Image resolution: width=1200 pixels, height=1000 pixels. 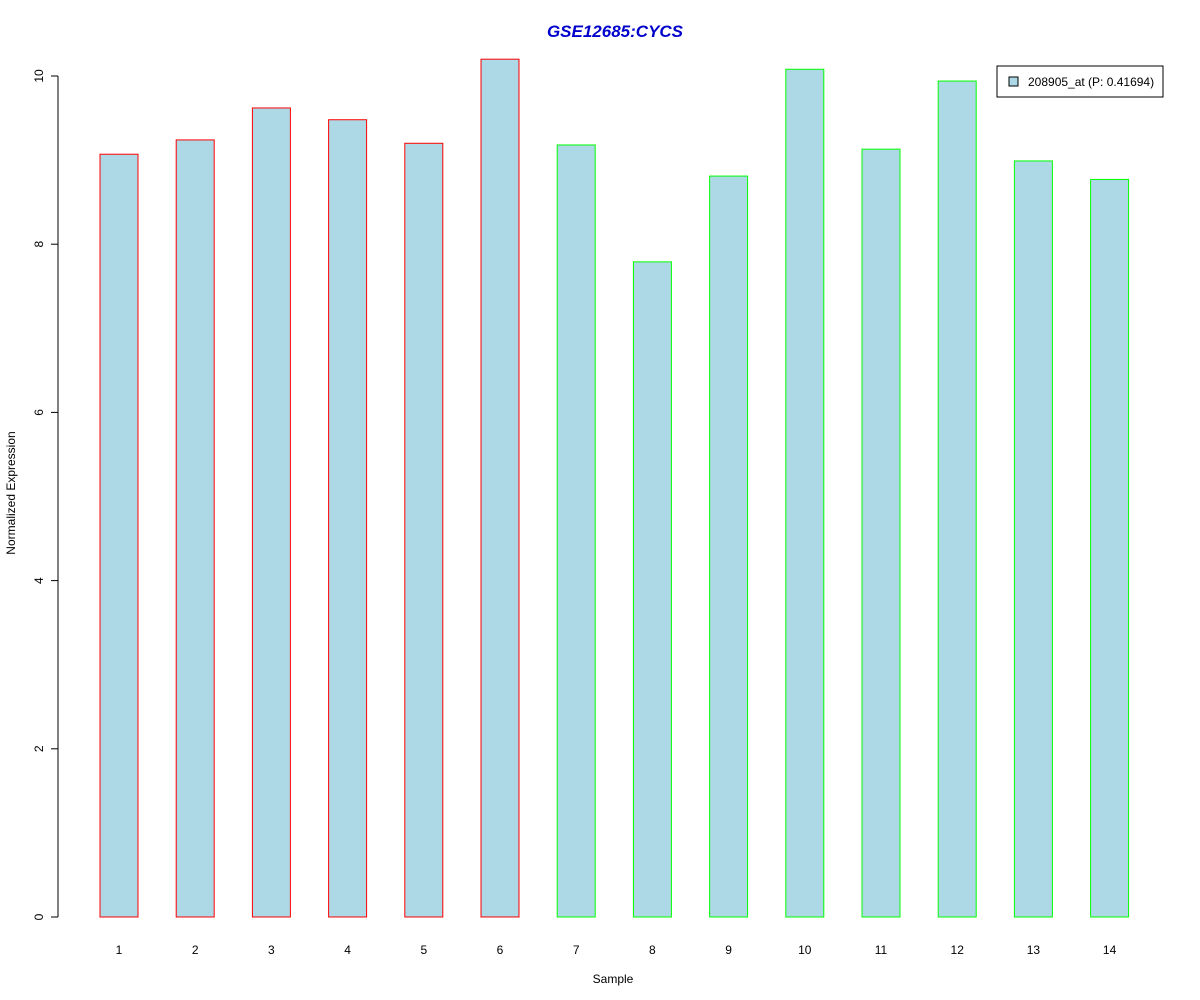 What do you see at coordinates (615, 31) in the screenshot?
I see `chart-title: GSE12685:CYCS` at bounding box center [615, 31].